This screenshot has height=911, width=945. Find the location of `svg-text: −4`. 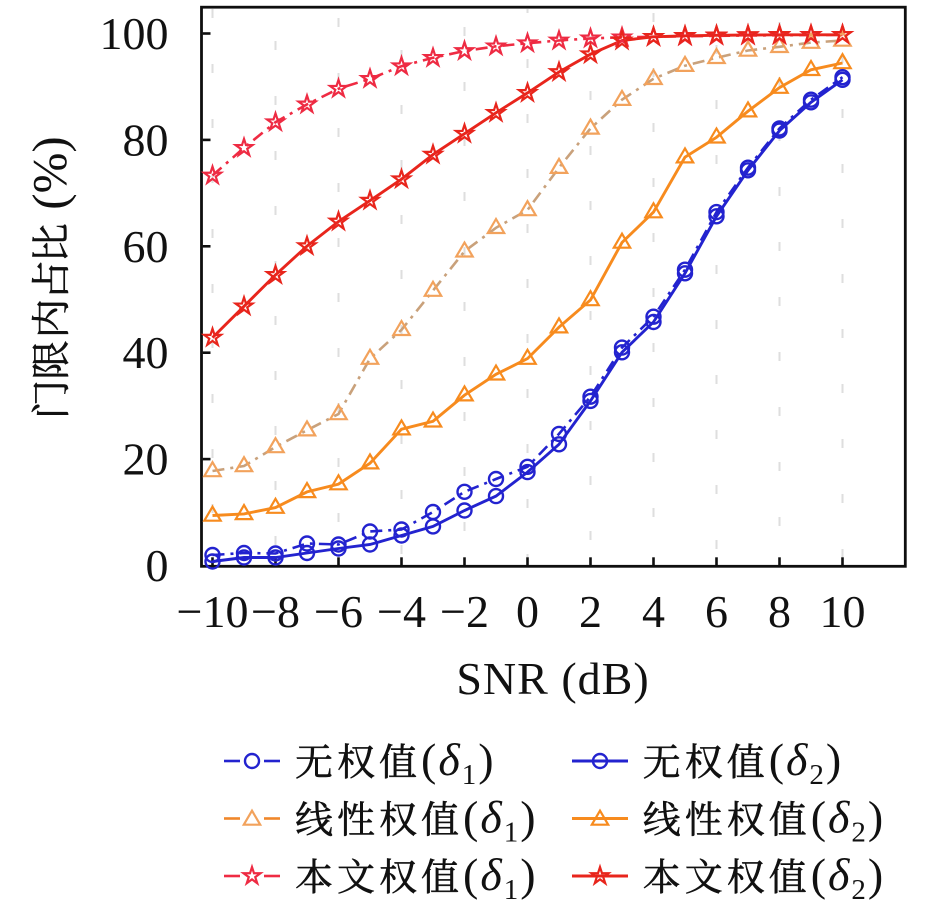

svg-text: −4 is located at coordinates (401, 611).